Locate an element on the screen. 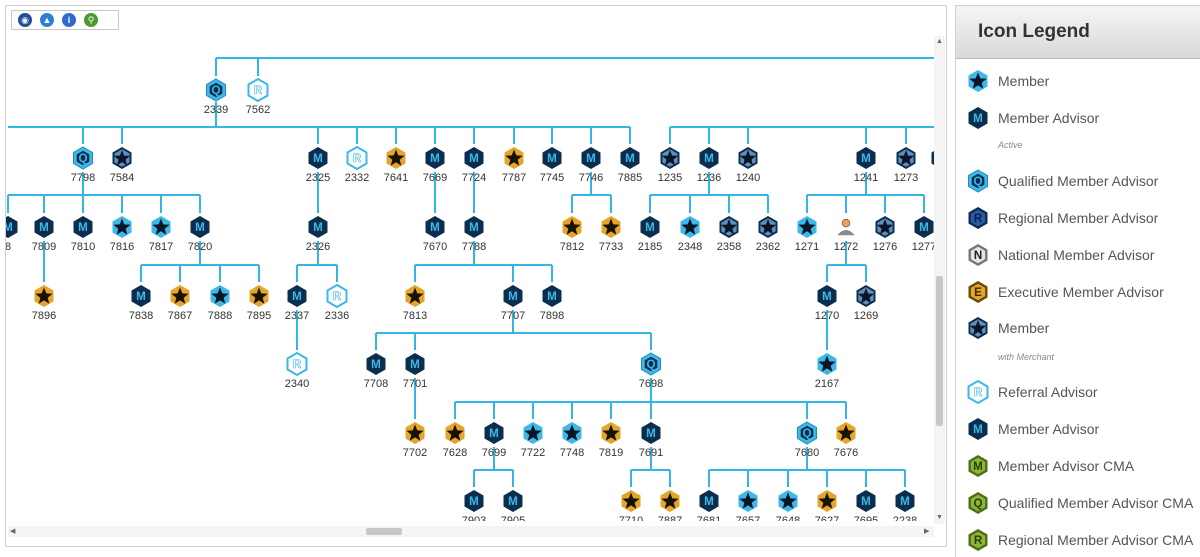 The image size is (1200, 557). tree-node: 1276 is located at coordinates (885, 234).